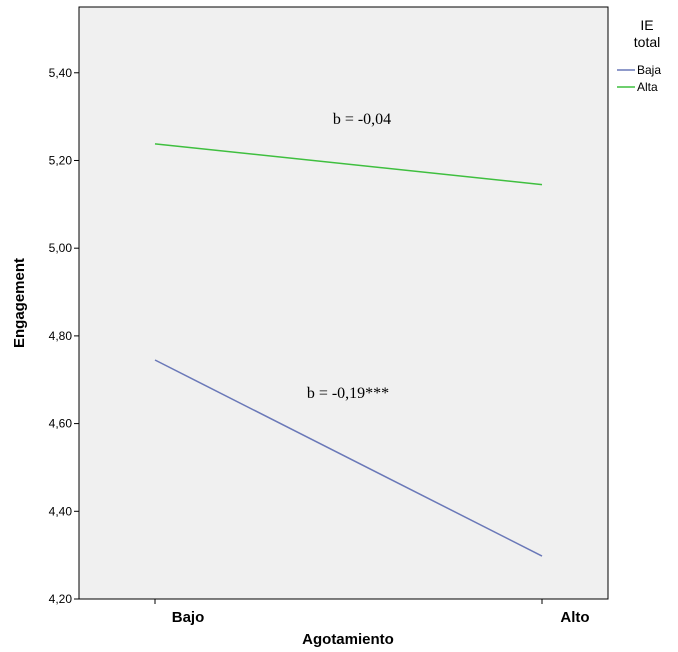 Image resolution: width=678 pixels, height=652 pixels. What do you see at coordinates (61, 424) in the screenshot?
I see `y-tick-label: 4,60` at bounding box center [61, 424].